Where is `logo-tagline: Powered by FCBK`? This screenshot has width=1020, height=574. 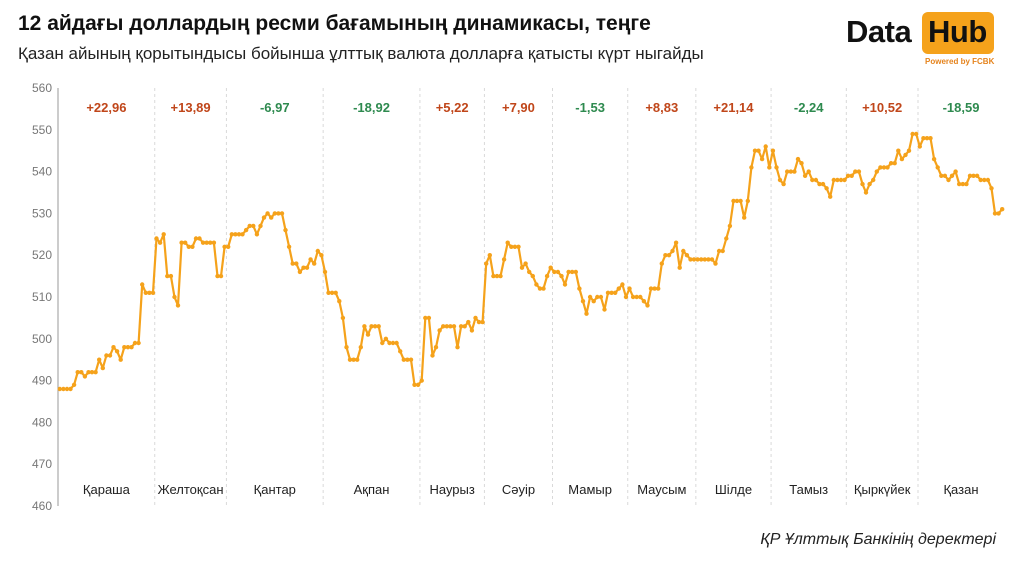 logo-tagline: Powered by FCBK is located at coordinates (960, 61).